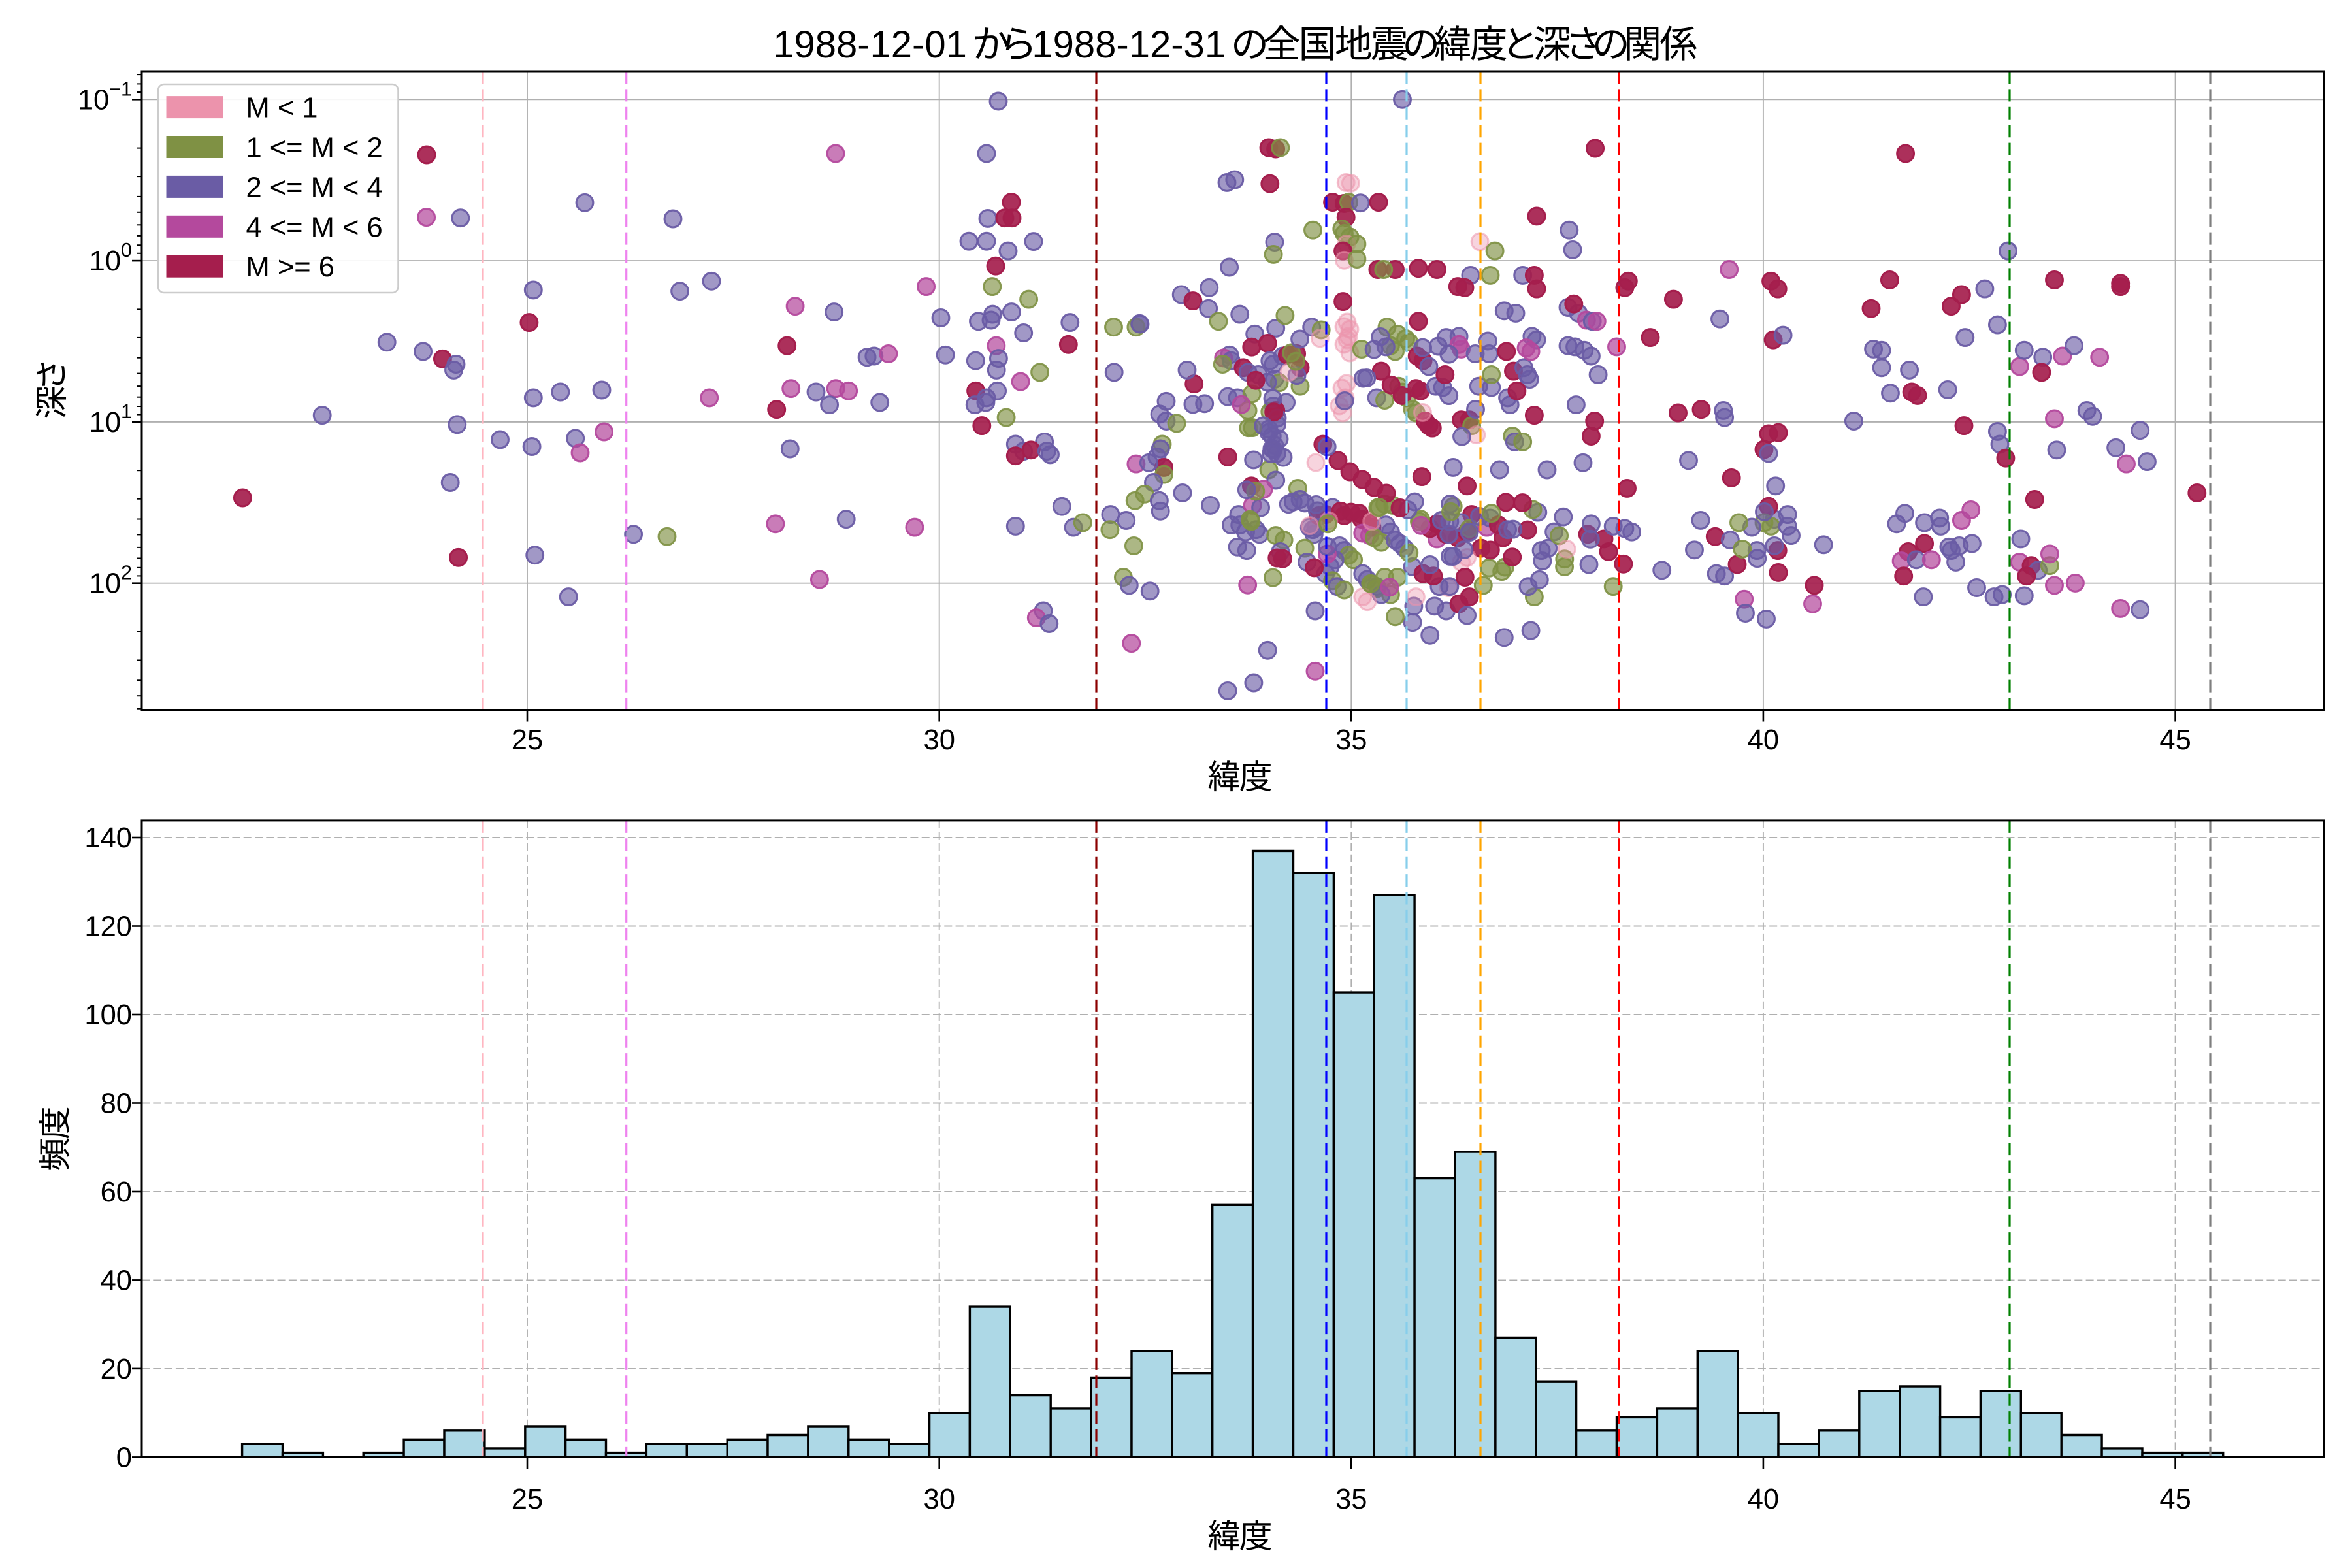 The height and width of the screenshot is (1568, 2352). I want to click on svg-text: 20, so click(116, 1369).